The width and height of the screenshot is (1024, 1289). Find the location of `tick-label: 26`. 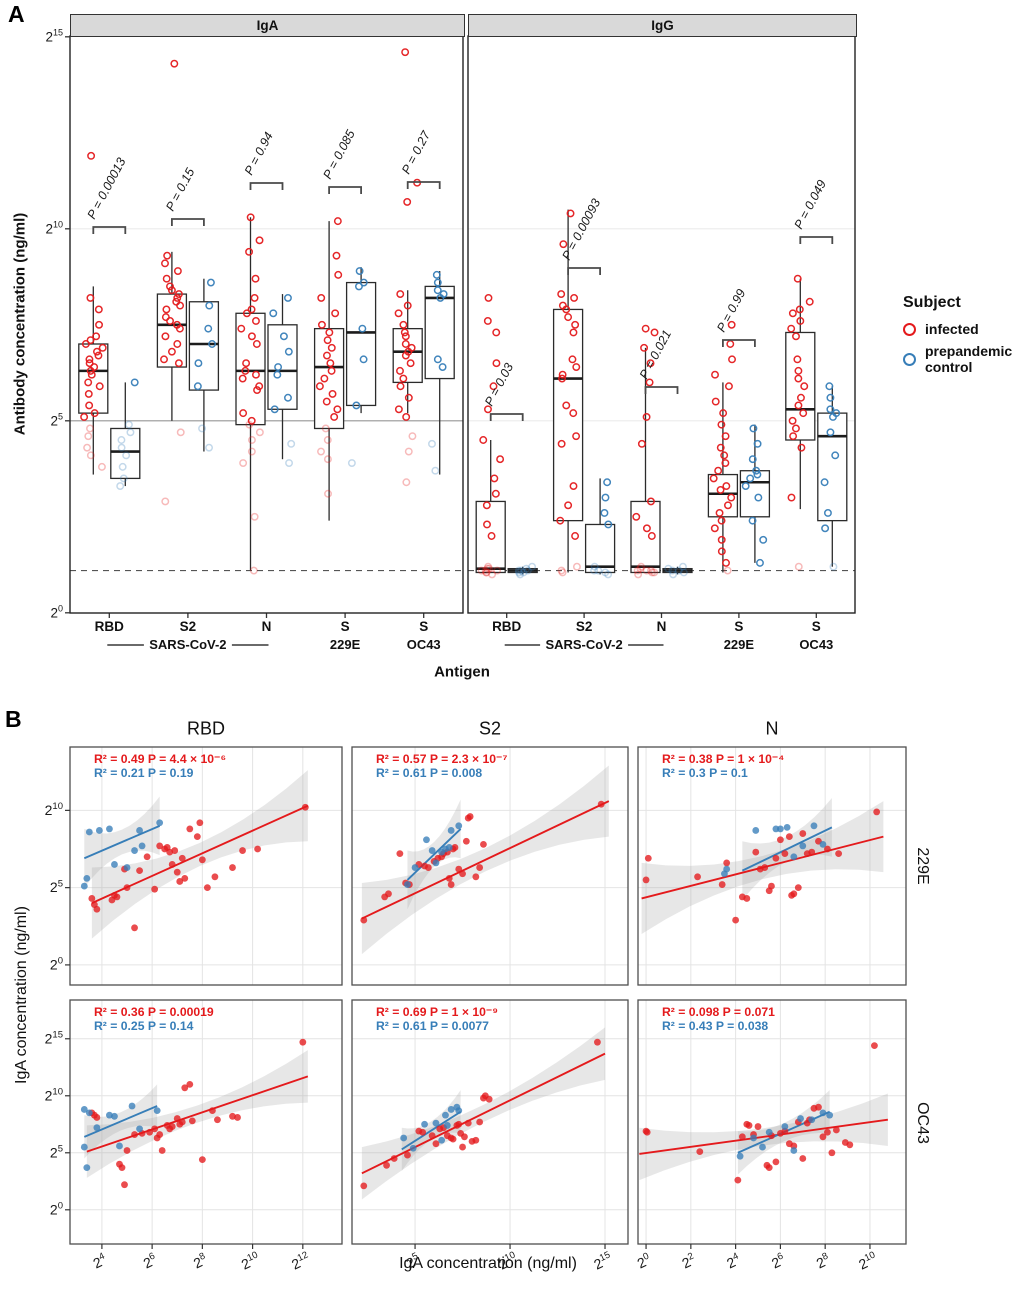

tick-label: 26 is located at coordinates (778, 1261).